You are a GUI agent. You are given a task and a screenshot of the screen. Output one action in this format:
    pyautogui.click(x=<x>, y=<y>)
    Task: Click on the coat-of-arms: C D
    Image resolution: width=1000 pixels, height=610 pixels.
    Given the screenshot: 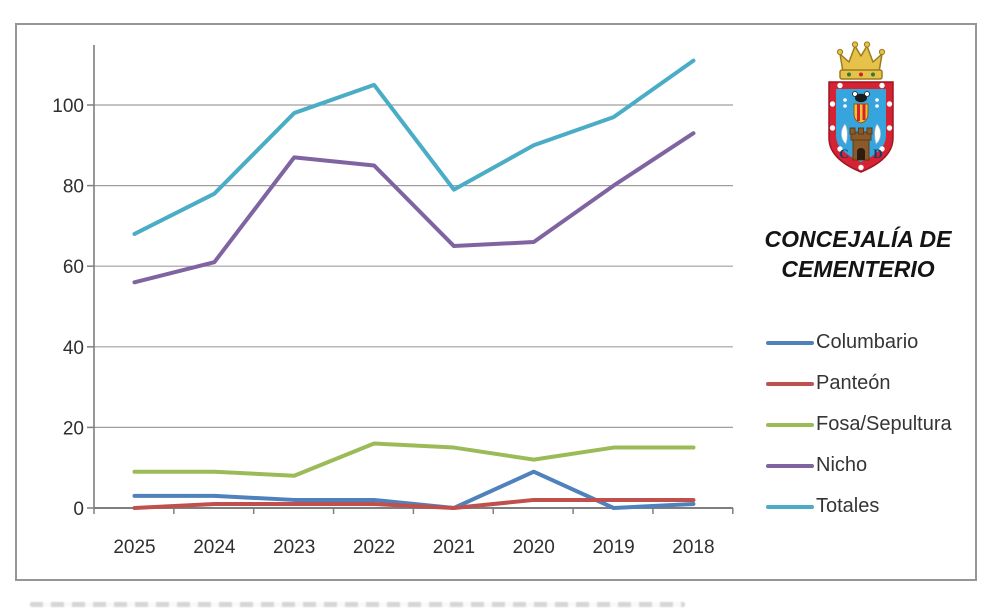 What is the action you would take?
    pyautogui.click(x=861, y=107)
    